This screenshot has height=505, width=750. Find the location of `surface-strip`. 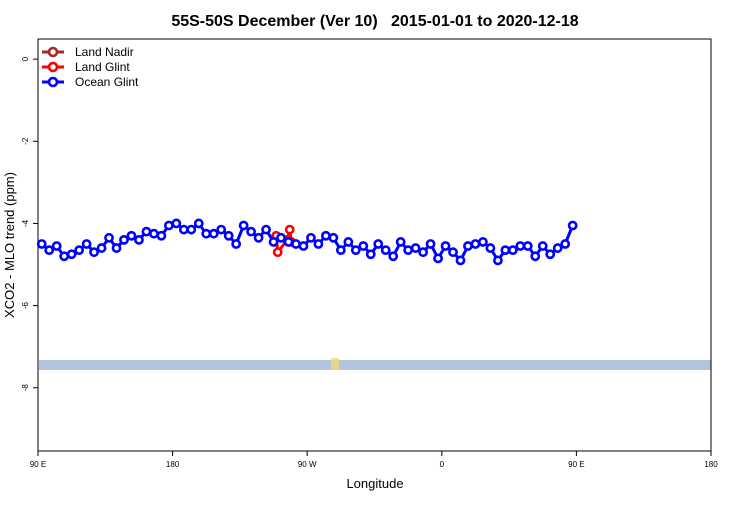

surface-strip is located at coordinates (375, 365).